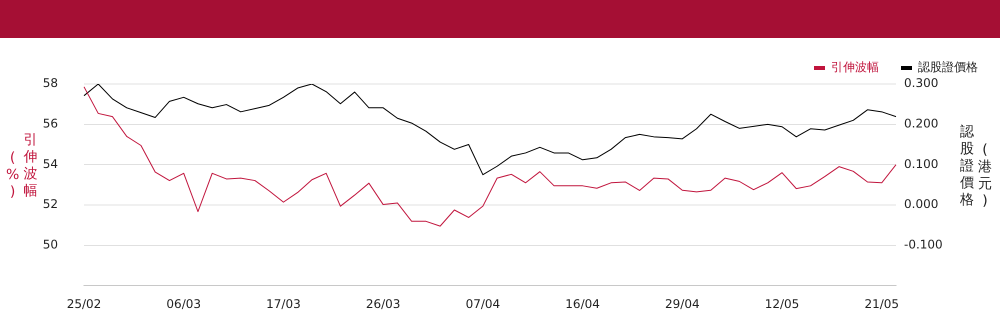 The height and width of the screenshot is (324, 1000). Describe the element at coordinates (84, 303) in the screenshot. I see `x-tick-label: 25/02` at that location.